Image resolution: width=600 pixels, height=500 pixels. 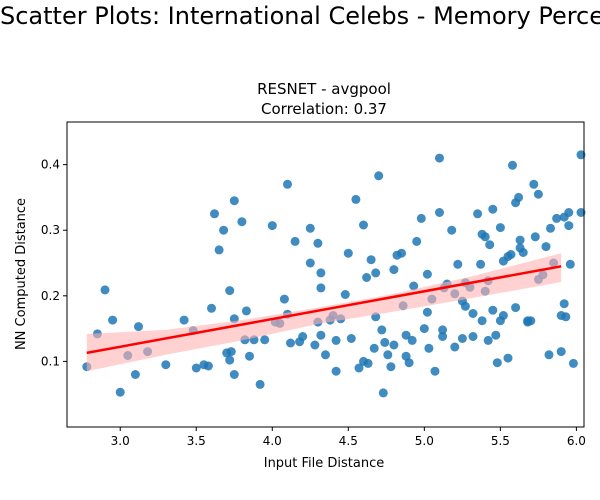 I want to click on x-axis-label: Input File Distance, so click(x=324, y=463).